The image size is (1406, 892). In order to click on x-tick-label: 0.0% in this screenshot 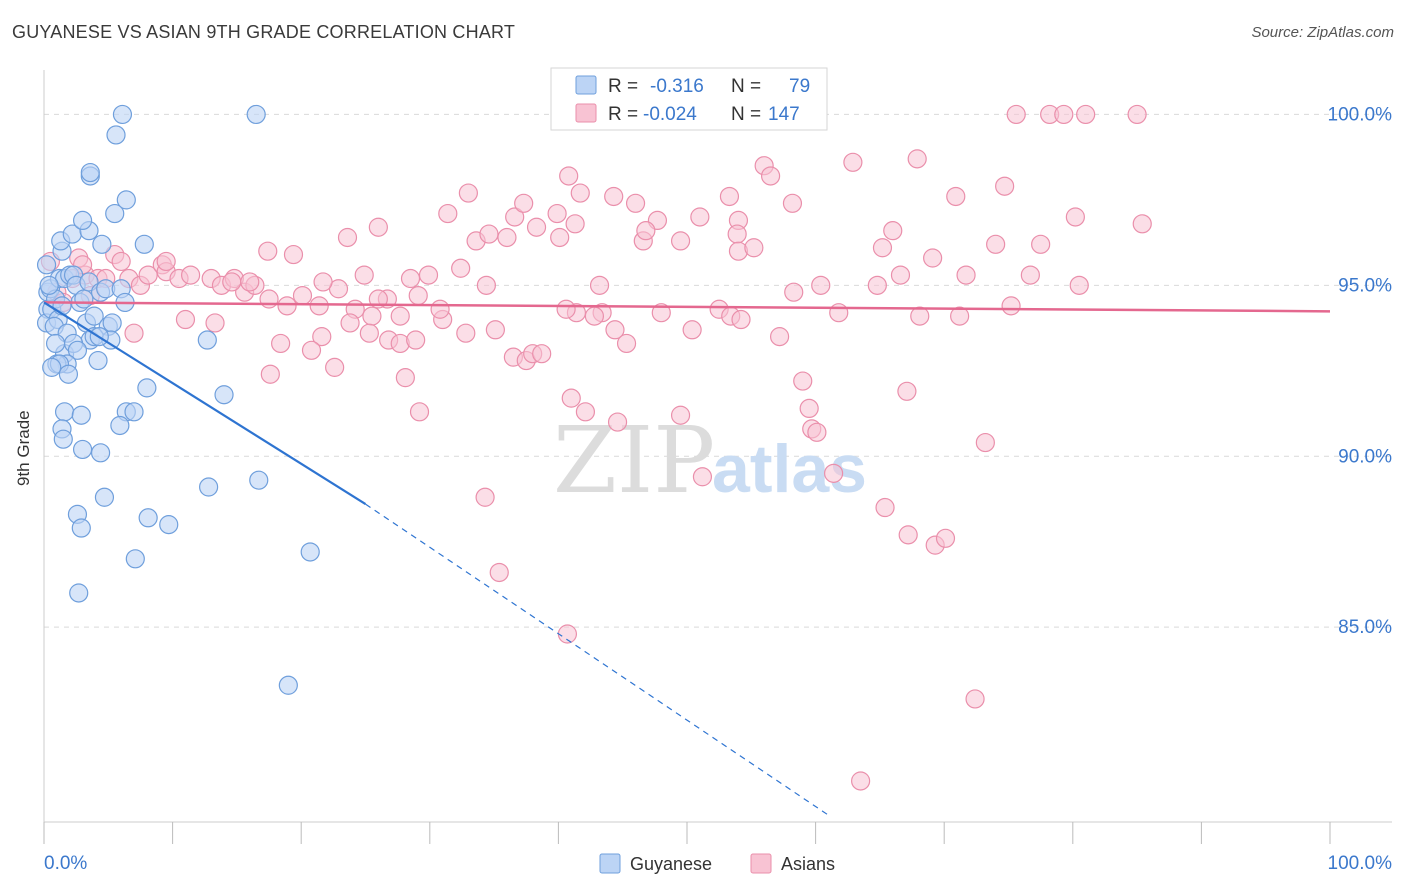, I will do `click(65, 863)`.